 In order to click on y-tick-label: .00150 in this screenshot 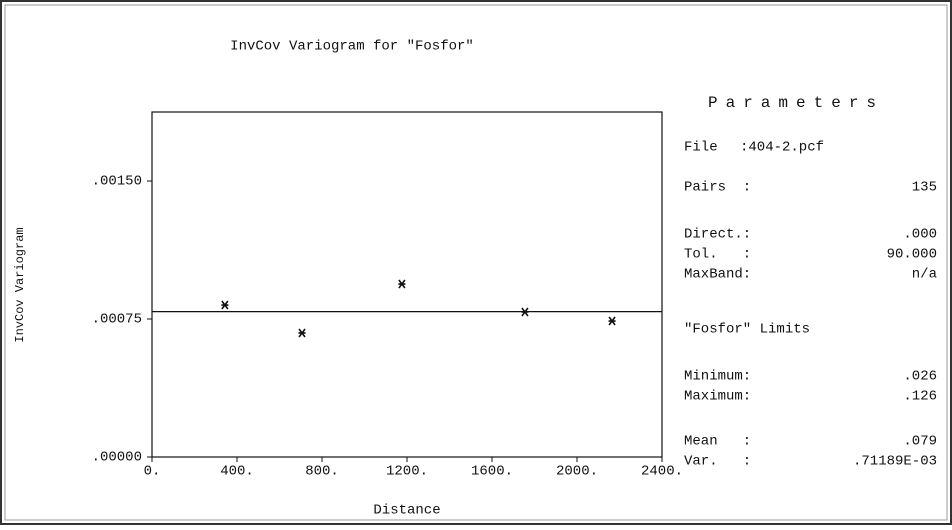, I will do `click(117, 182)`.